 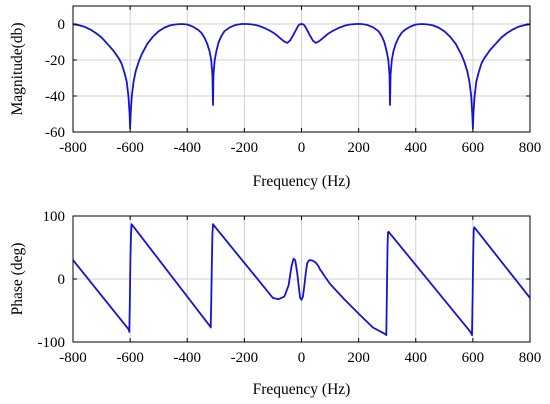 I want to click on y-tick-label: -40, so click(x=55, y=97).